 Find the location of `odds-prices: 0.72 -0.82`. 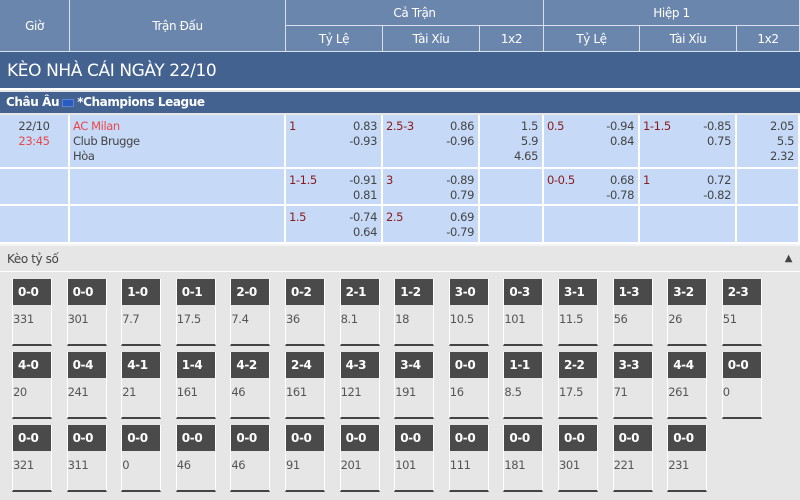

odds-prices: 0.72 -0.82 is located at coordinates (717, 188).